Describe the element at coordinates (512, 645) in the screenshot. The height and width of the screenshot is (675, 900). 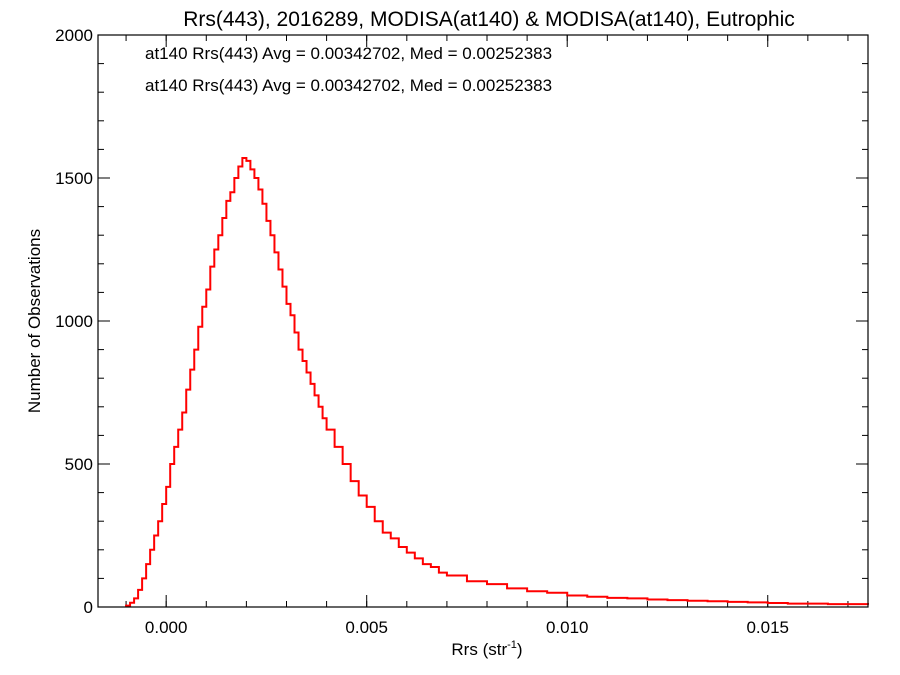
I see `x-axis-label-superscript: -1` at that location.